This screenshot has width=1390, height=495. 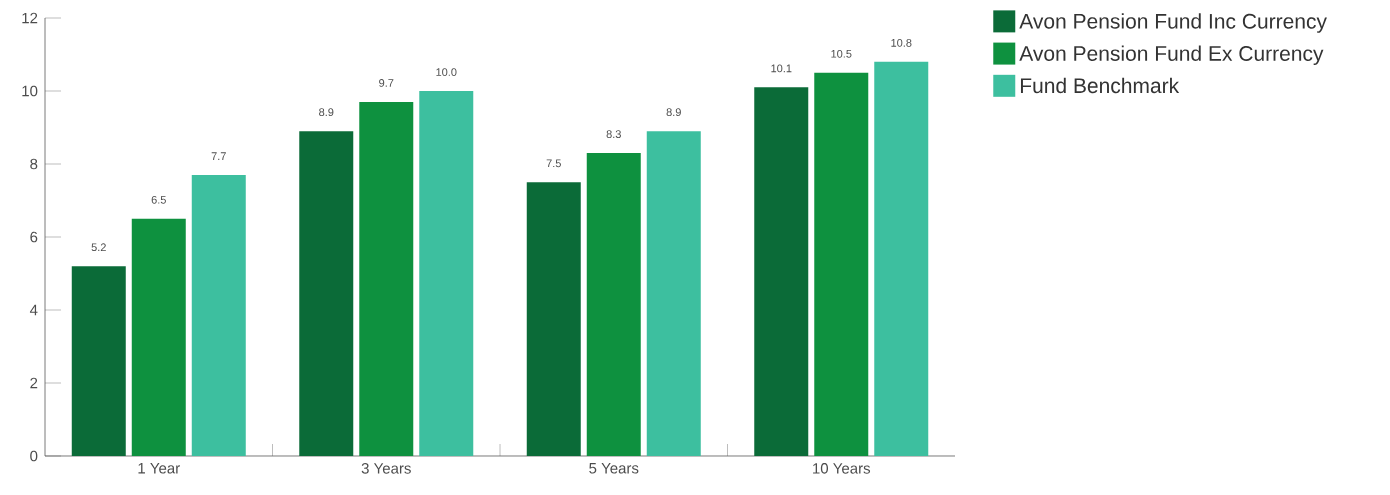 I want to click on data-label: 5.2, so click(x=98, y=247).